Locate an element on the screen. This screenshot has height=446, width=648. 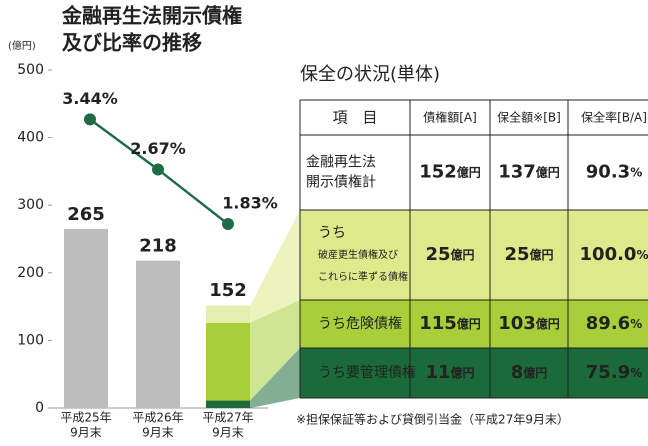
ratio-label: 2.67% is located at coordinates (158, 148).